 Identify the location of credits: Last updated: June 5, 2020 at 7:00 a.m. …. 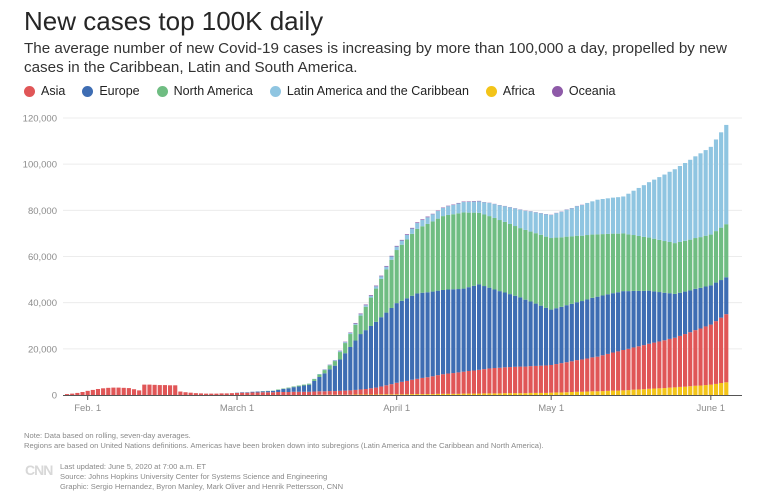
(201, 477).